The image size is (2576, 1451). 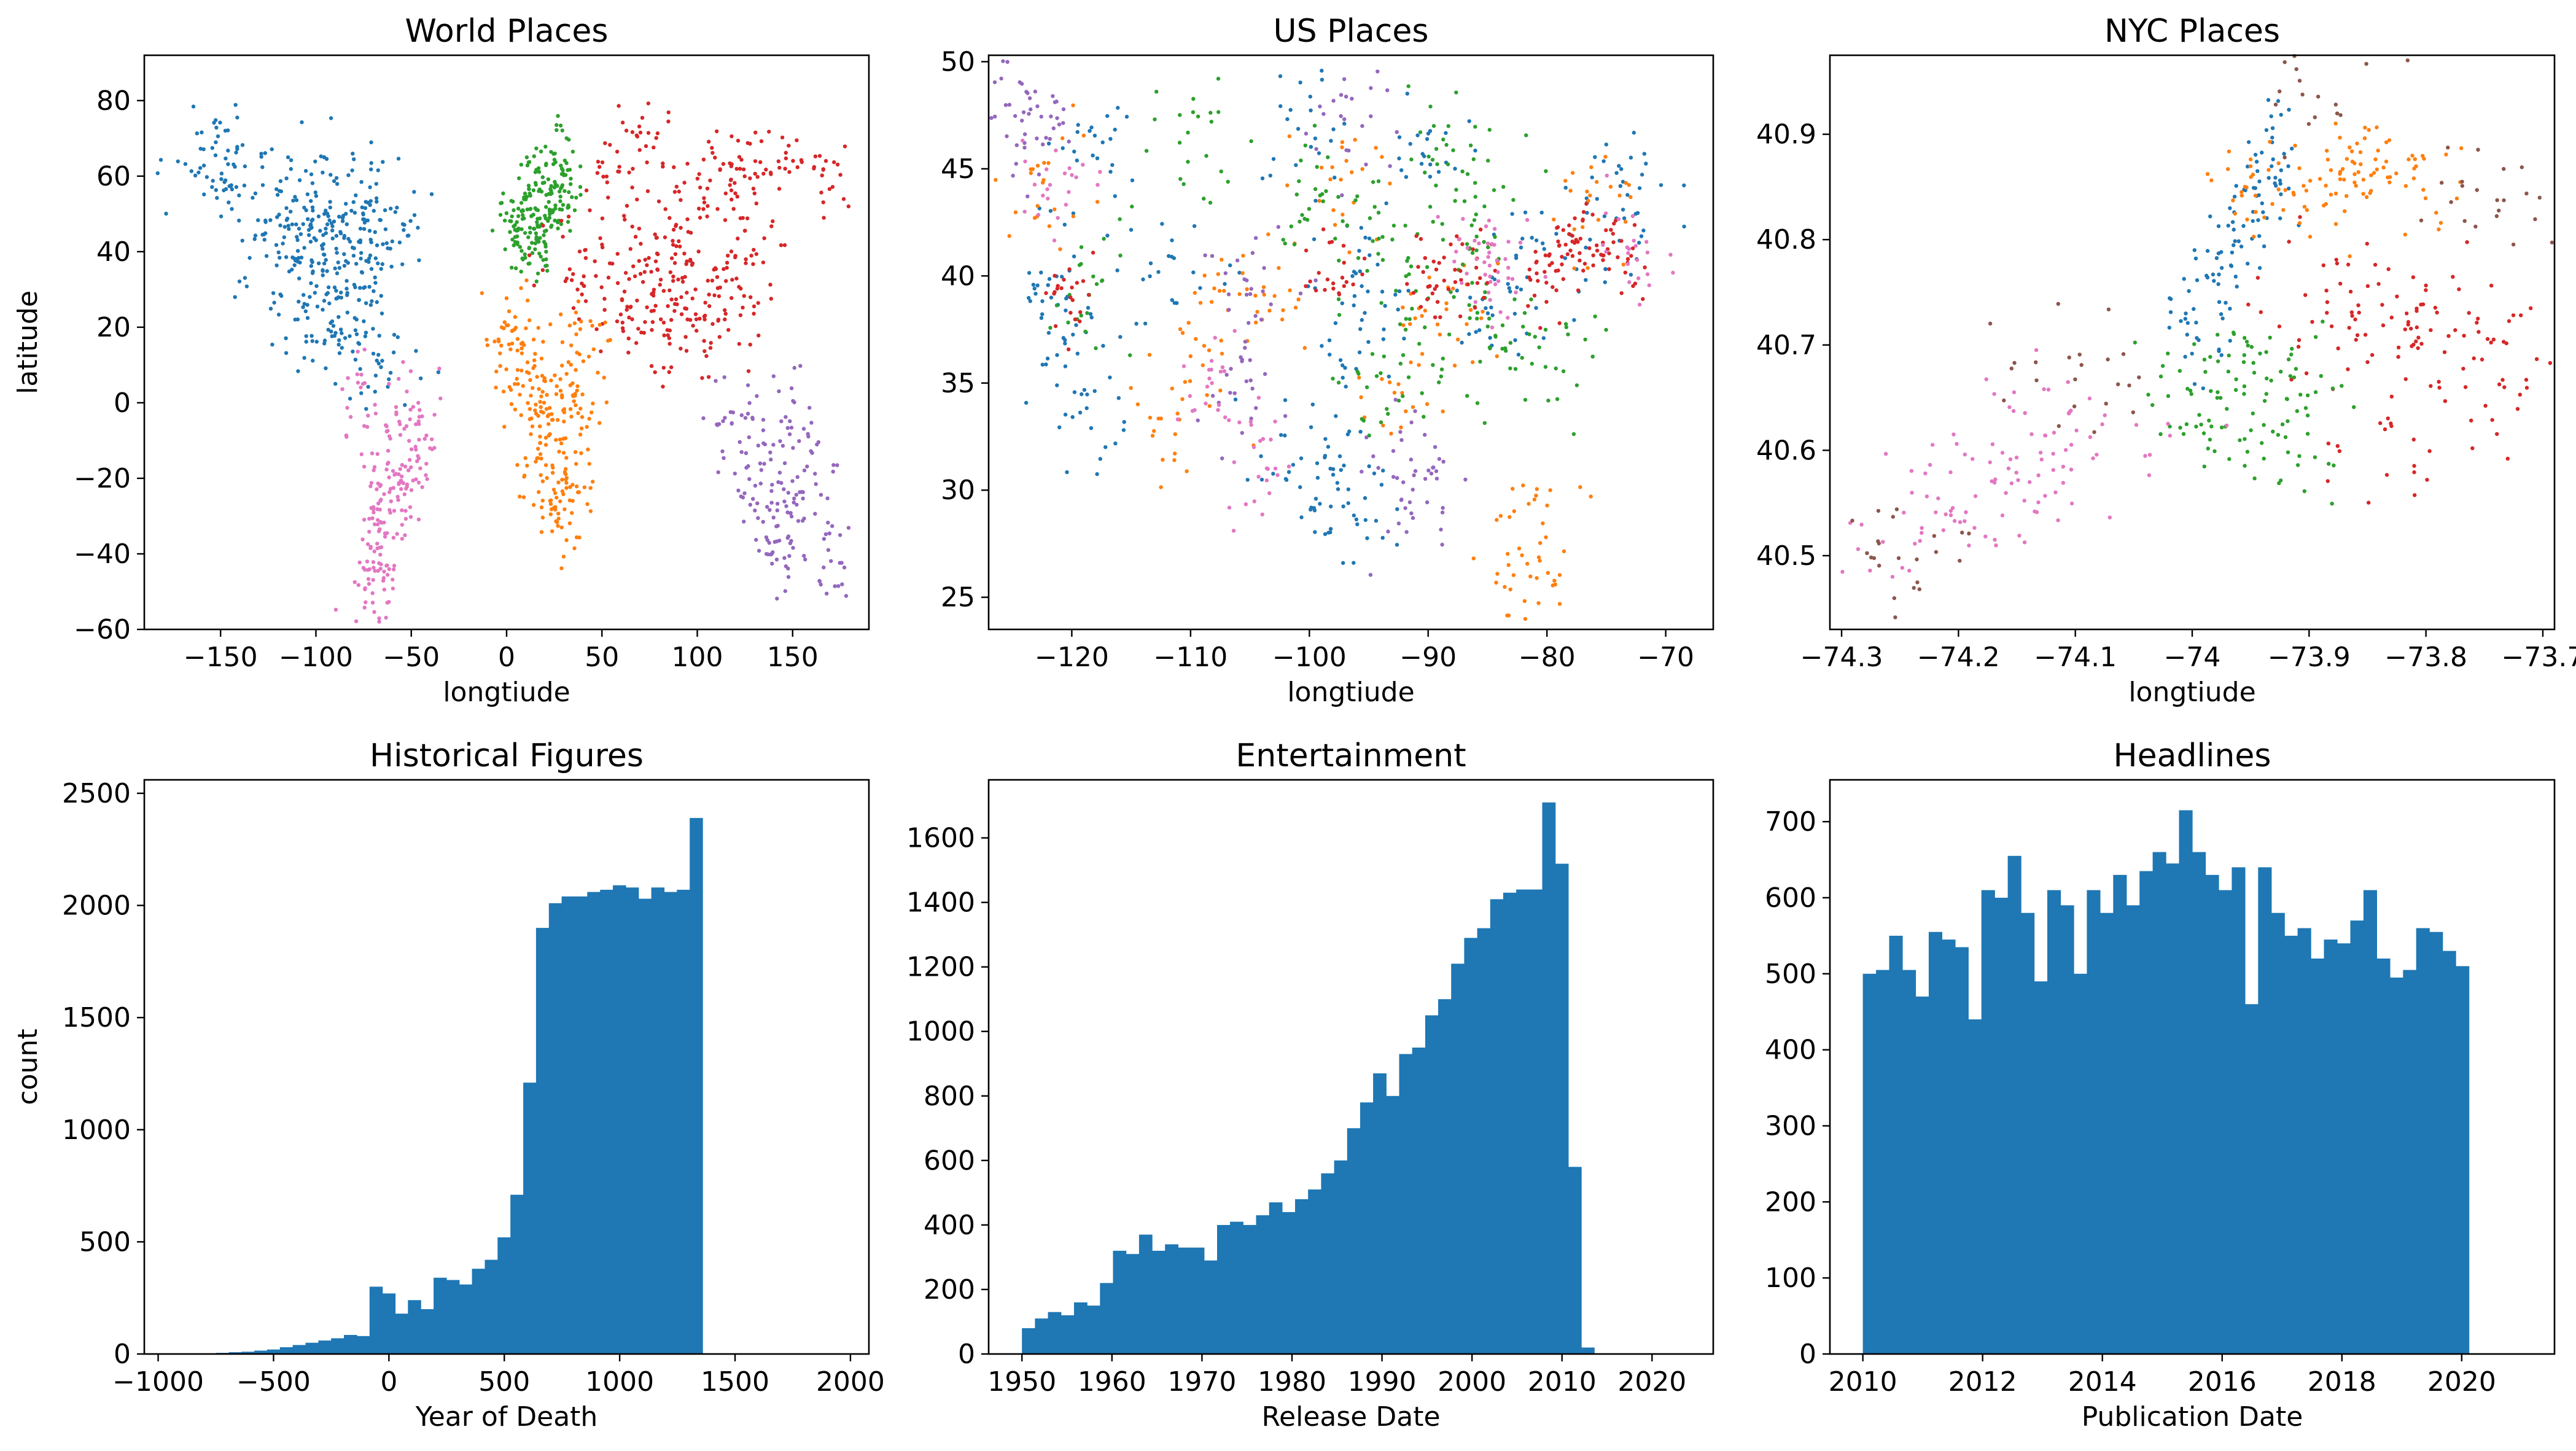 I want to click on historical-figures-ylabel: count, so click(x=28, y=1067).